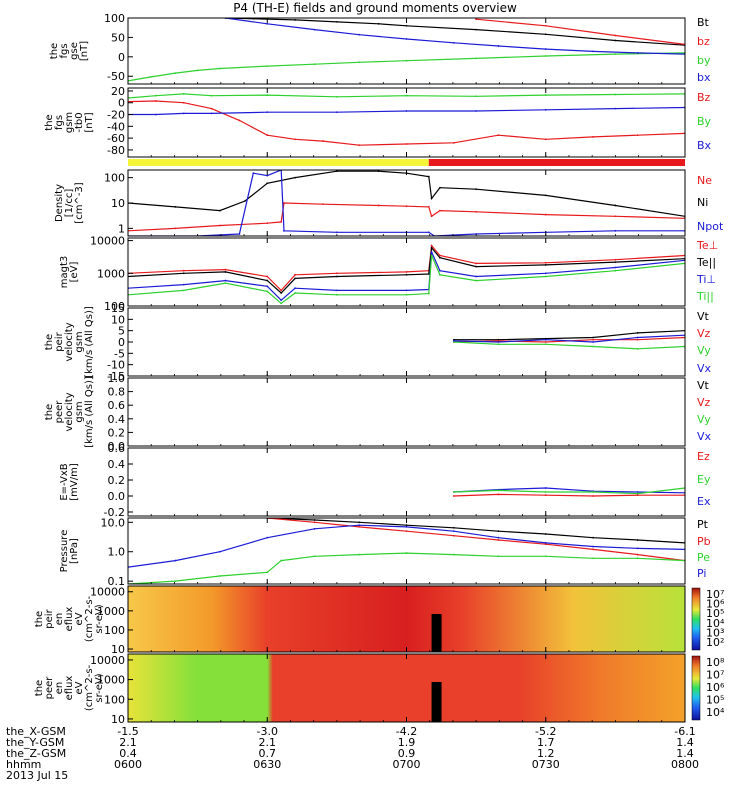 This screenshot has height=800, width=750. What do you see at coordinates (685, 742) in the screenshot?
I see `x-row-value: 1.4` at bounding box center [685, 742].